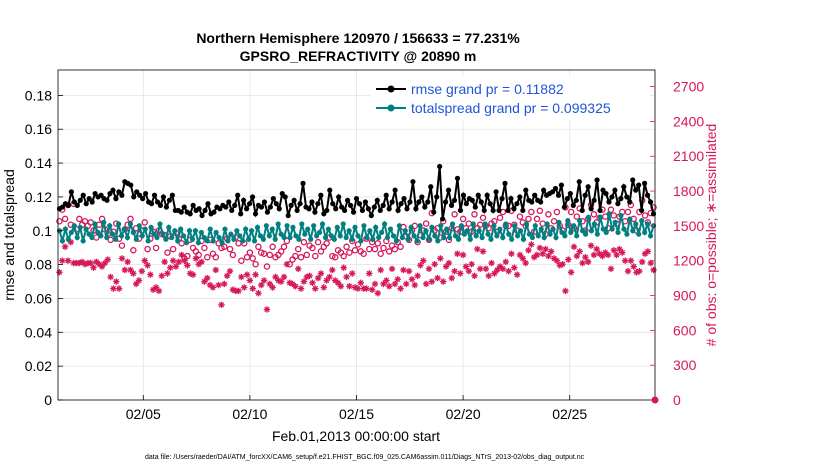  What do you see at coordinates (688, 226) in the screenshot?
I see `y-right-tick-label: 1500` at bounding box center [688, 226].